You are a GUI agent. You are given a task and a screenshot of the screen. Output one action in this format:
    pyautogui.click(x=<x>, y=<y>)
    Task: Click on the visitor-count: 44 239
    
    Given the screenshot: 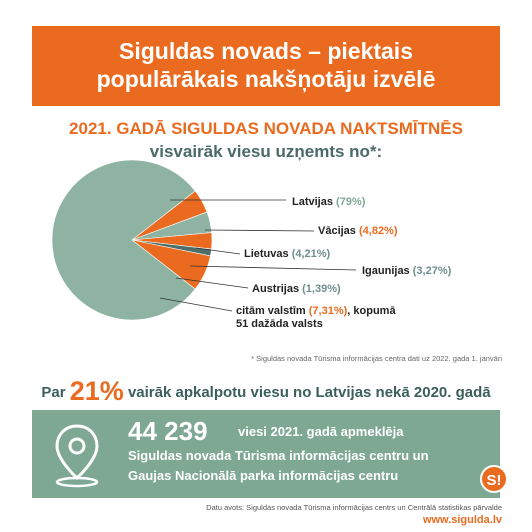 What is the action you would take?
    pyautogui.click(x=168, y=431)
    